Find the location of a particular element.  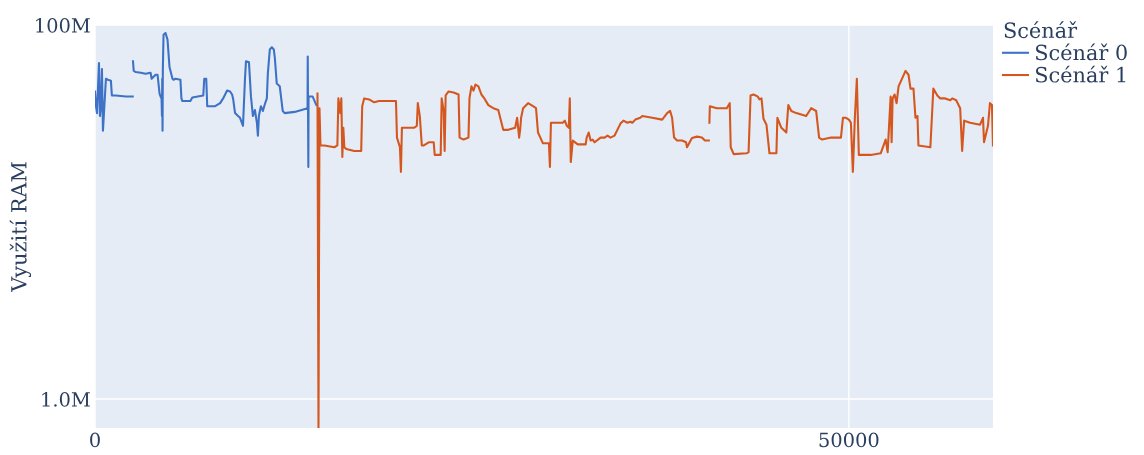

x-tick-label: 50000 is located at coordinates (849, 440).